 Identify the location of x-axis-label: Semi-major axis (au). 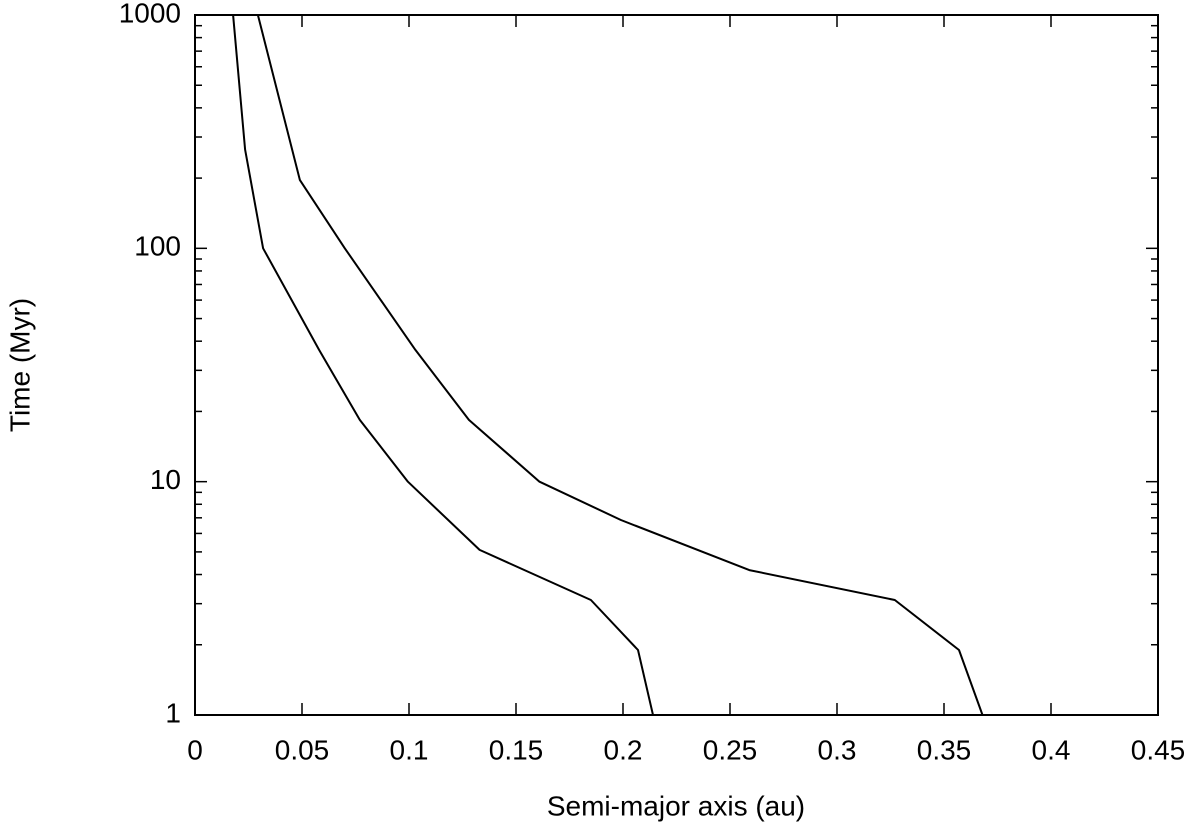
(676, 805).